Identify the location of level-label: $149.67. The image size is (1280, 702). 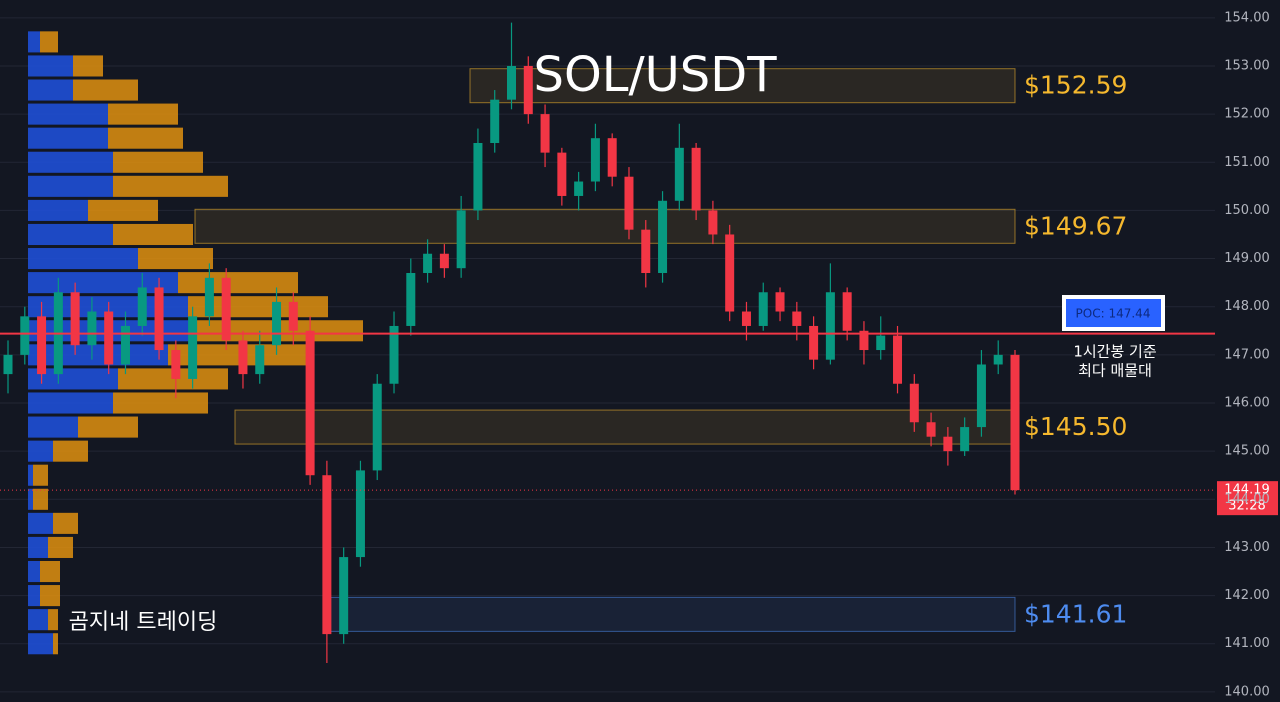
(1075, 225).